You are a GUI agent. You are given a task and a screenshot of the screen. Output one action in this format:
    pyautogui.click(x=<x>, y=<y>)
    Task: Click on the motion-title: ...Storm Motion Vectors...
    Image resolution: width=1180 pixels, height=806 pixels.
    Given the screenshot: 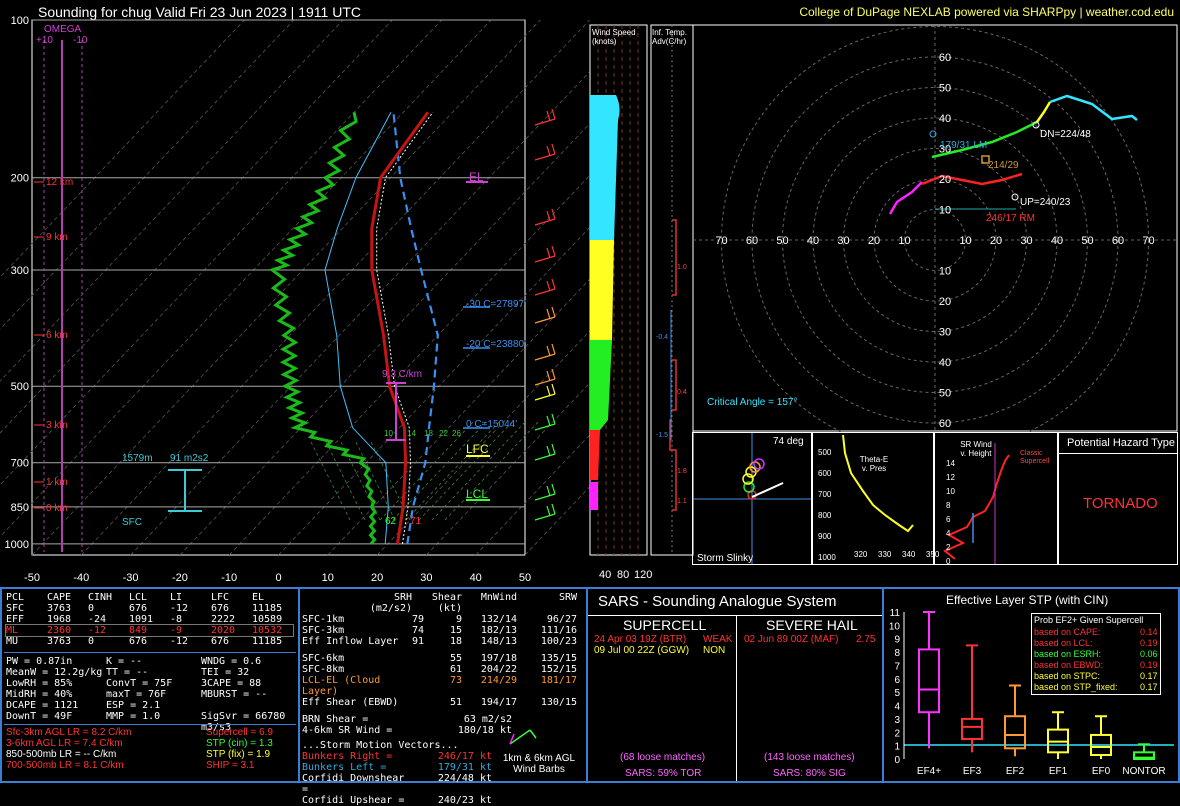 What is the action you would take?
    pyautogui.click(x=380, y=745)
    